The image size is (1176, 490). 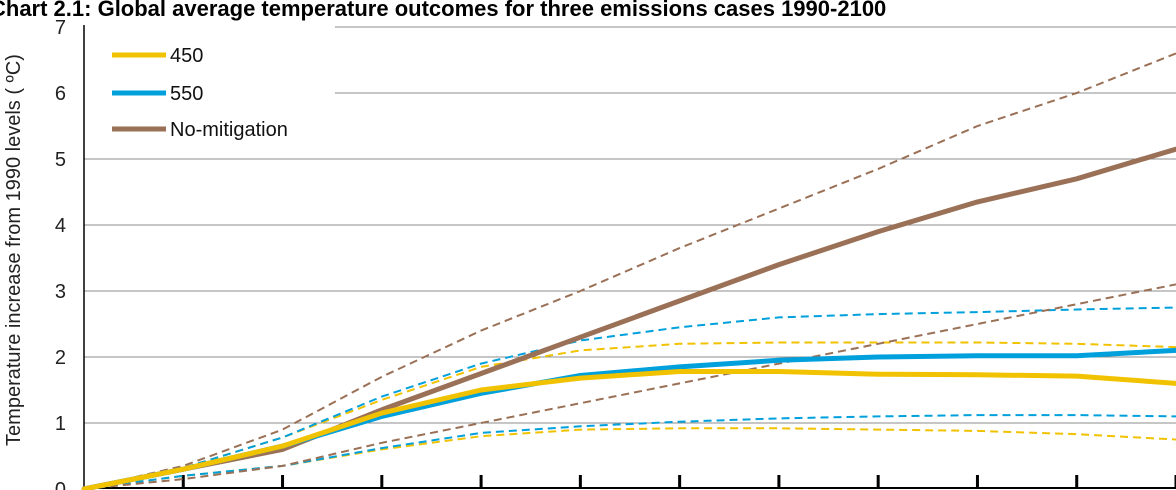 What do you see at coordinates (60, 160) in the screenshot?
I see `y-tick-label: 5` at bounding box center [60, 160].